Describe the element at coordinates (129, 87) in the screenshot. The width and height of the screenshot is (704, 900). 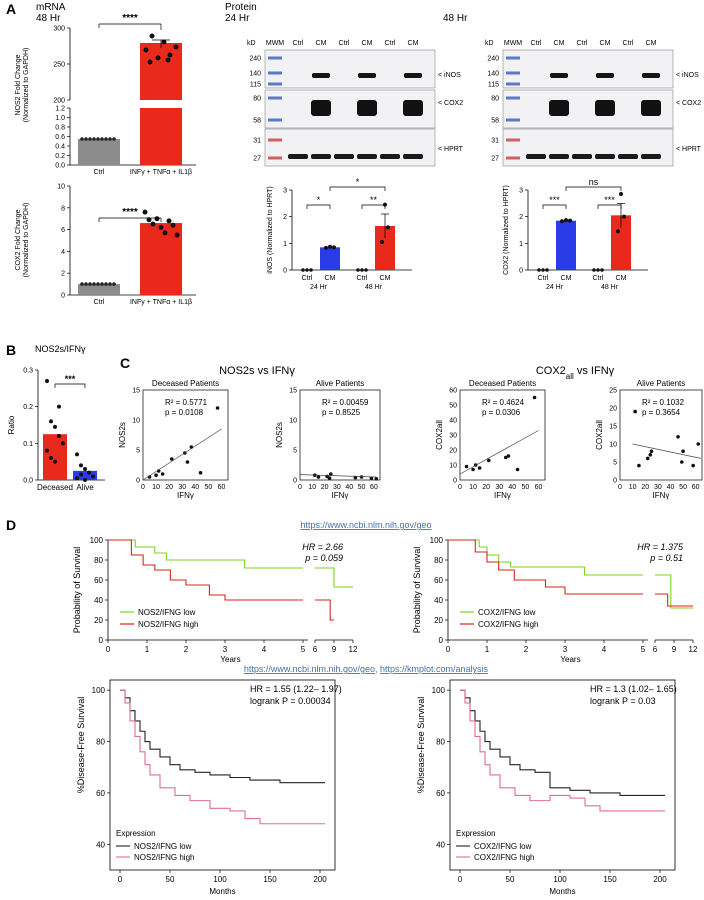
I see `nos2-dots` at that location.